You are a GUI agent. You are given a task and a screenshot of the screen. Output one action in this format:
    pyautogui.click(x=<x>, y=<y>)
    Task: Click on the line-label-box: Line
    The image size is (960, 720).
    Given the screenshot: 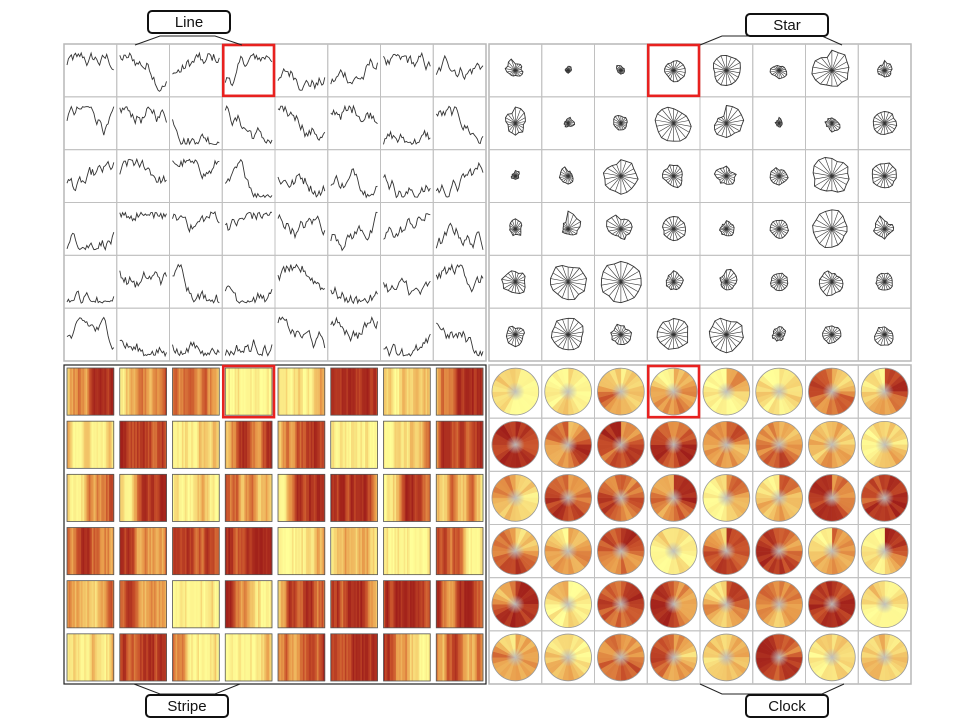 What is the action you would take?
    pyautogui.click(x=189, y=22)
    